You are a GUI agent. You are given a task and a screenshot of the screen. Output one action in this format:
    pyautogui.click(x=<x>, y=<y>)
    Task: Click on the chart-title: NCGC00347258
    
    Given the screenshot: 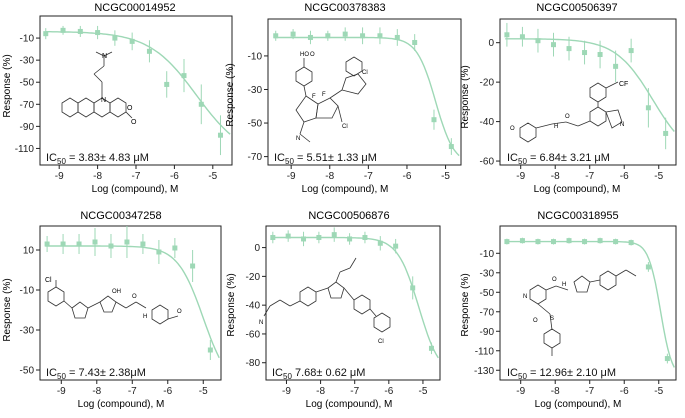 What is the action you would take?
    pyautogui.click(x=120, y=216)
    